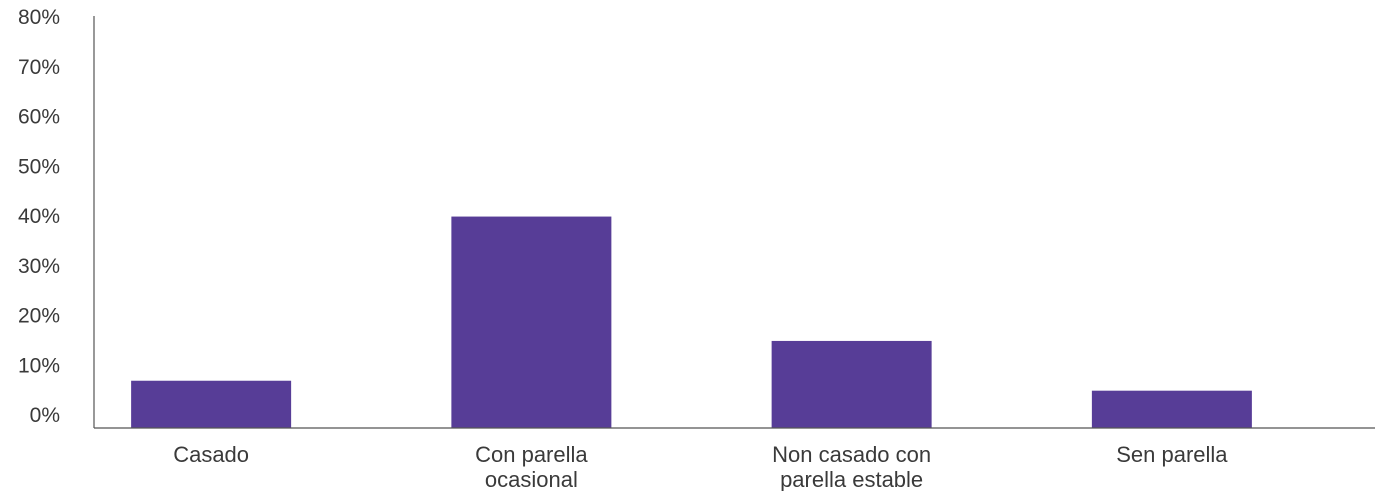 The width and height of the screenshot is (1375, 491). I want to click on y-tick-label: 0%, so click(45, 415).